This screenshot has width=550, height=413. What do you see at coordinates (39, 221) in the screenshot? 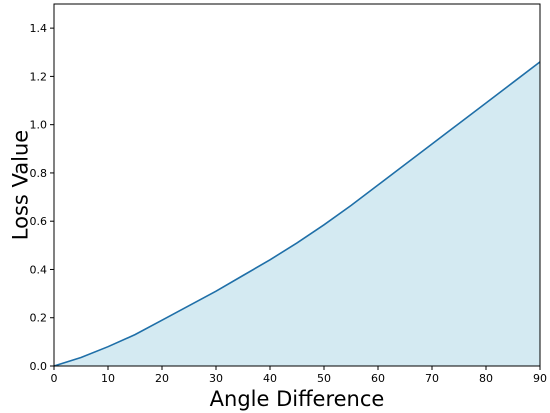
I see `y-tick-label: 0.6` at bounding box center [39, 221].